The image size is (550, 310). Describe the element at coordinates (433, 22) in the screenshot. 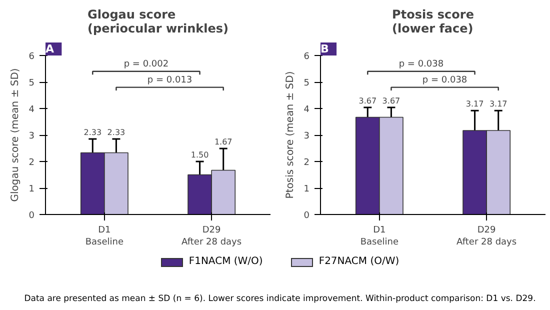

I see `chart-title: Ptosis score (lower face)` at that location.